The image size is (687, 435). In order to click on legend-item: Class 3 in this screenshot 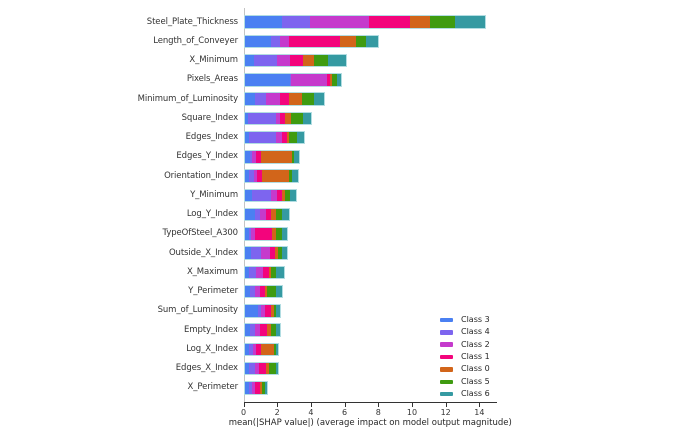, I will do `click(465, 320)`.